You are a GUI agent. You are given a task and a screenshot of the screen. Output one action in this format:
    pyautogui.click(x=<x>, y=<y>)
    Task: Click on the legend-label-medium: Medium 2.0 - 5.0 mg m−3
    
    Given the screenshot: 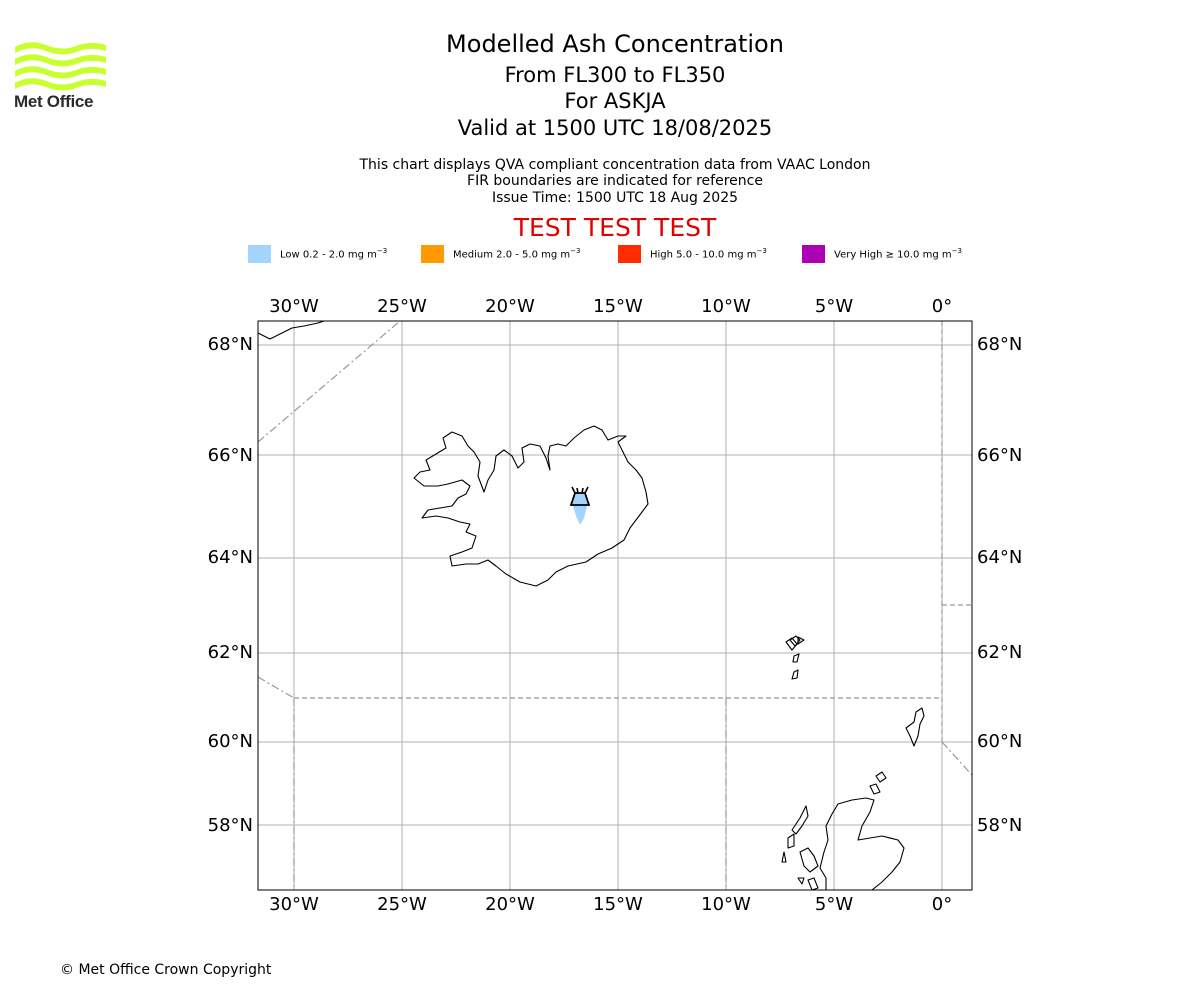 What is the action you would take?
    pyautogui.click(x=517, y=254)
    